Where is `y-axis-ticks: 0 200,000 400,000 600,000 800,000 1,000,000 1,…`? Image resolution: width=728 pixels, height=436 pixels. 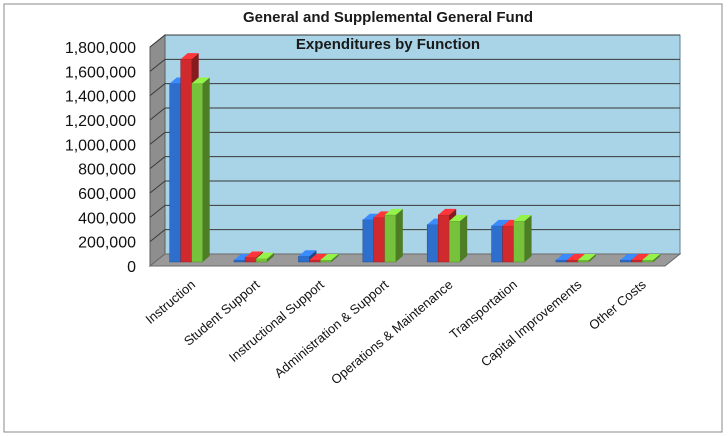 y-axis-ticks: 0 200,000 400,000 600,000 800,000 1,000,000 1,… is located at coordinates (100, 158).